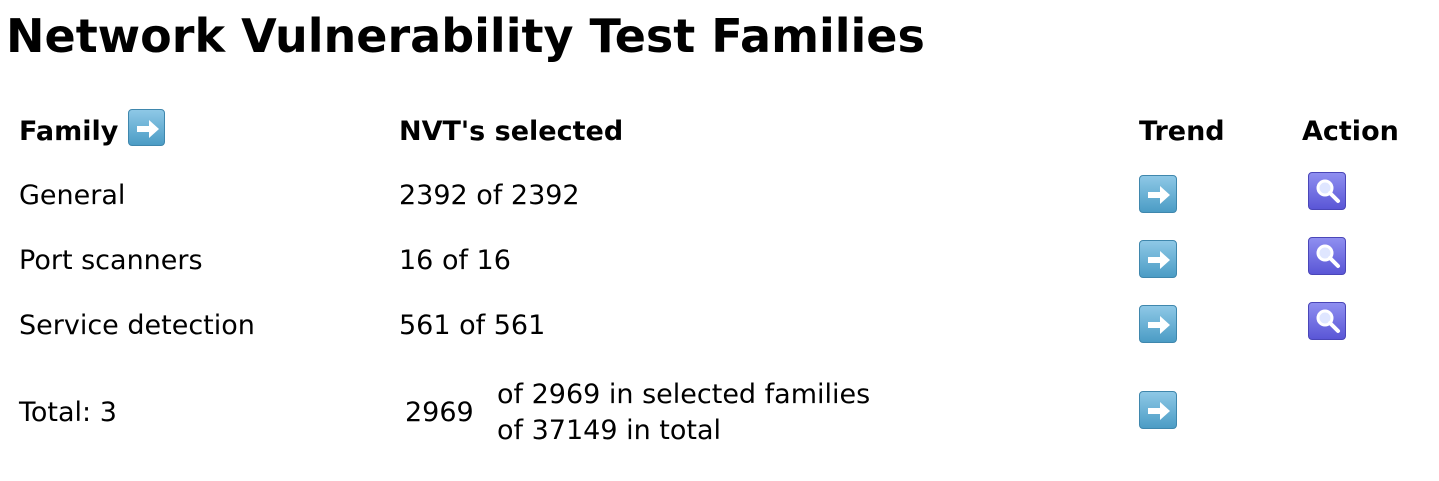  Describe the element at coordinates (1350, 131) in the screenshot. I see `column-header-action: Action` at that location.